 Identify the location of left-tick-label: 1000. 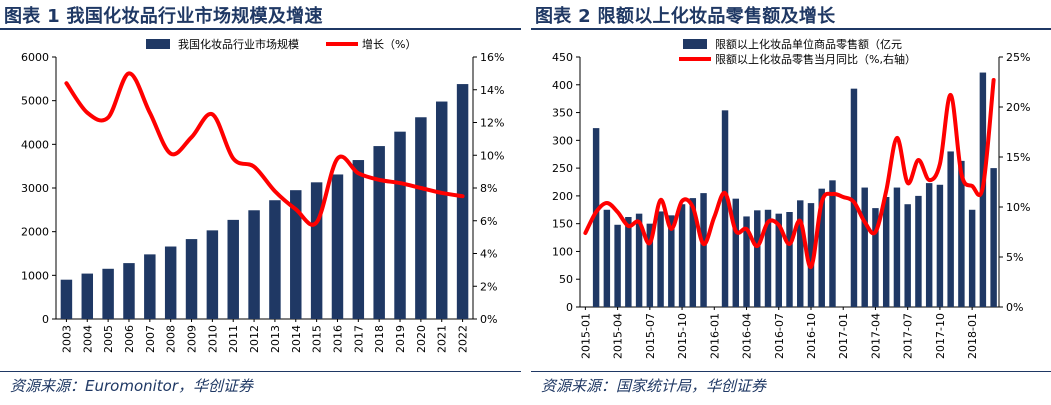
(35, 275).